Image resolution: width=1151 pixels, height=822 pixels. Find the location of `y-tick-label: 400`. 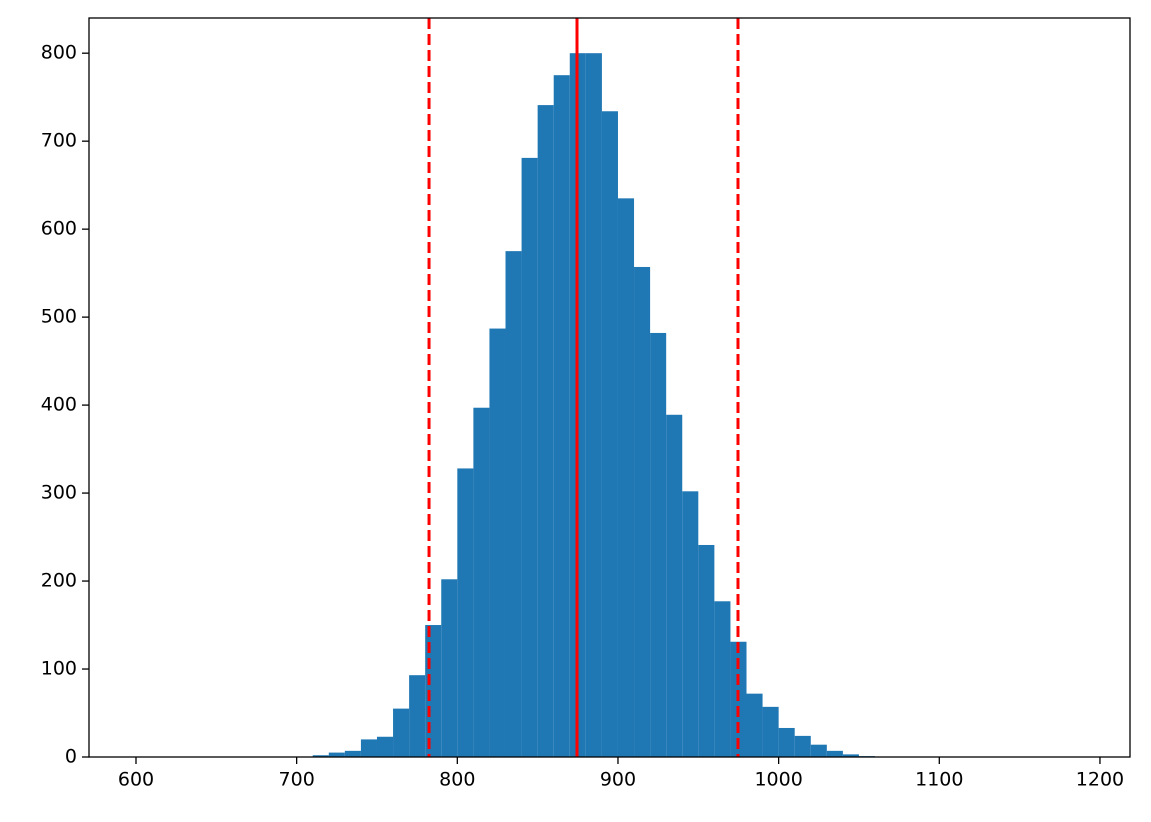

y-tick-label: 400 is located at coordinates (59, 405).